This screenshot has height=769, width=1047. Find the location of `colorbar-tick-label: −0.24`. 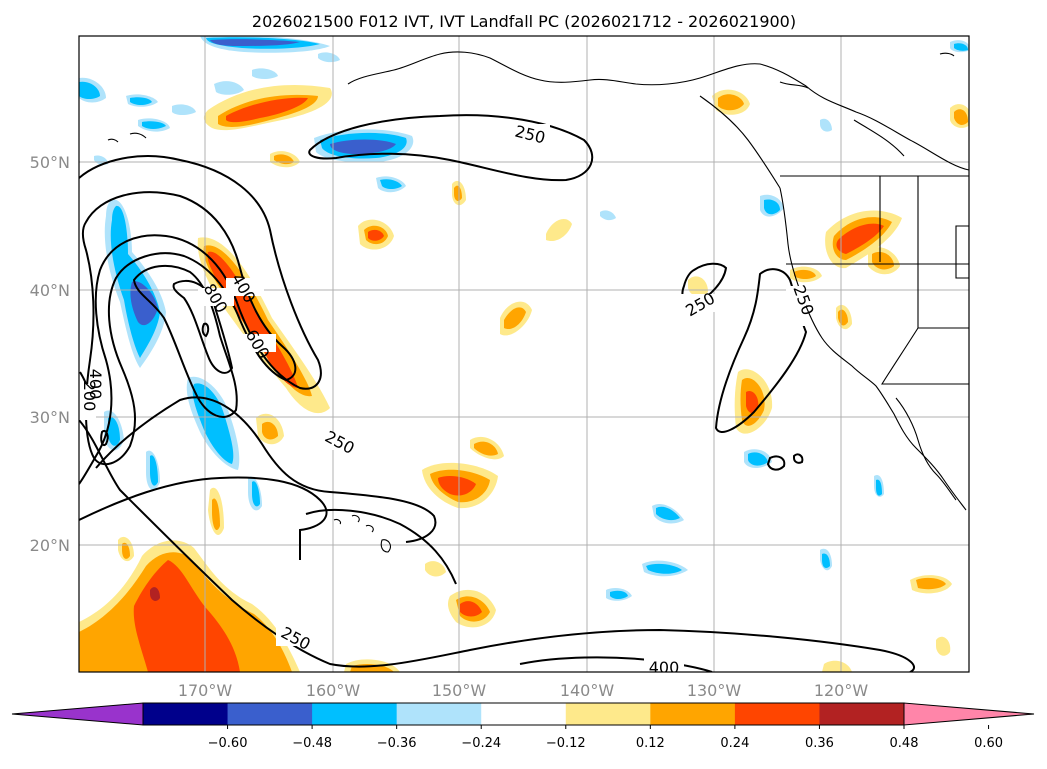

colorbar-tick-label: −0.24 is located at coordinates (481, 743).